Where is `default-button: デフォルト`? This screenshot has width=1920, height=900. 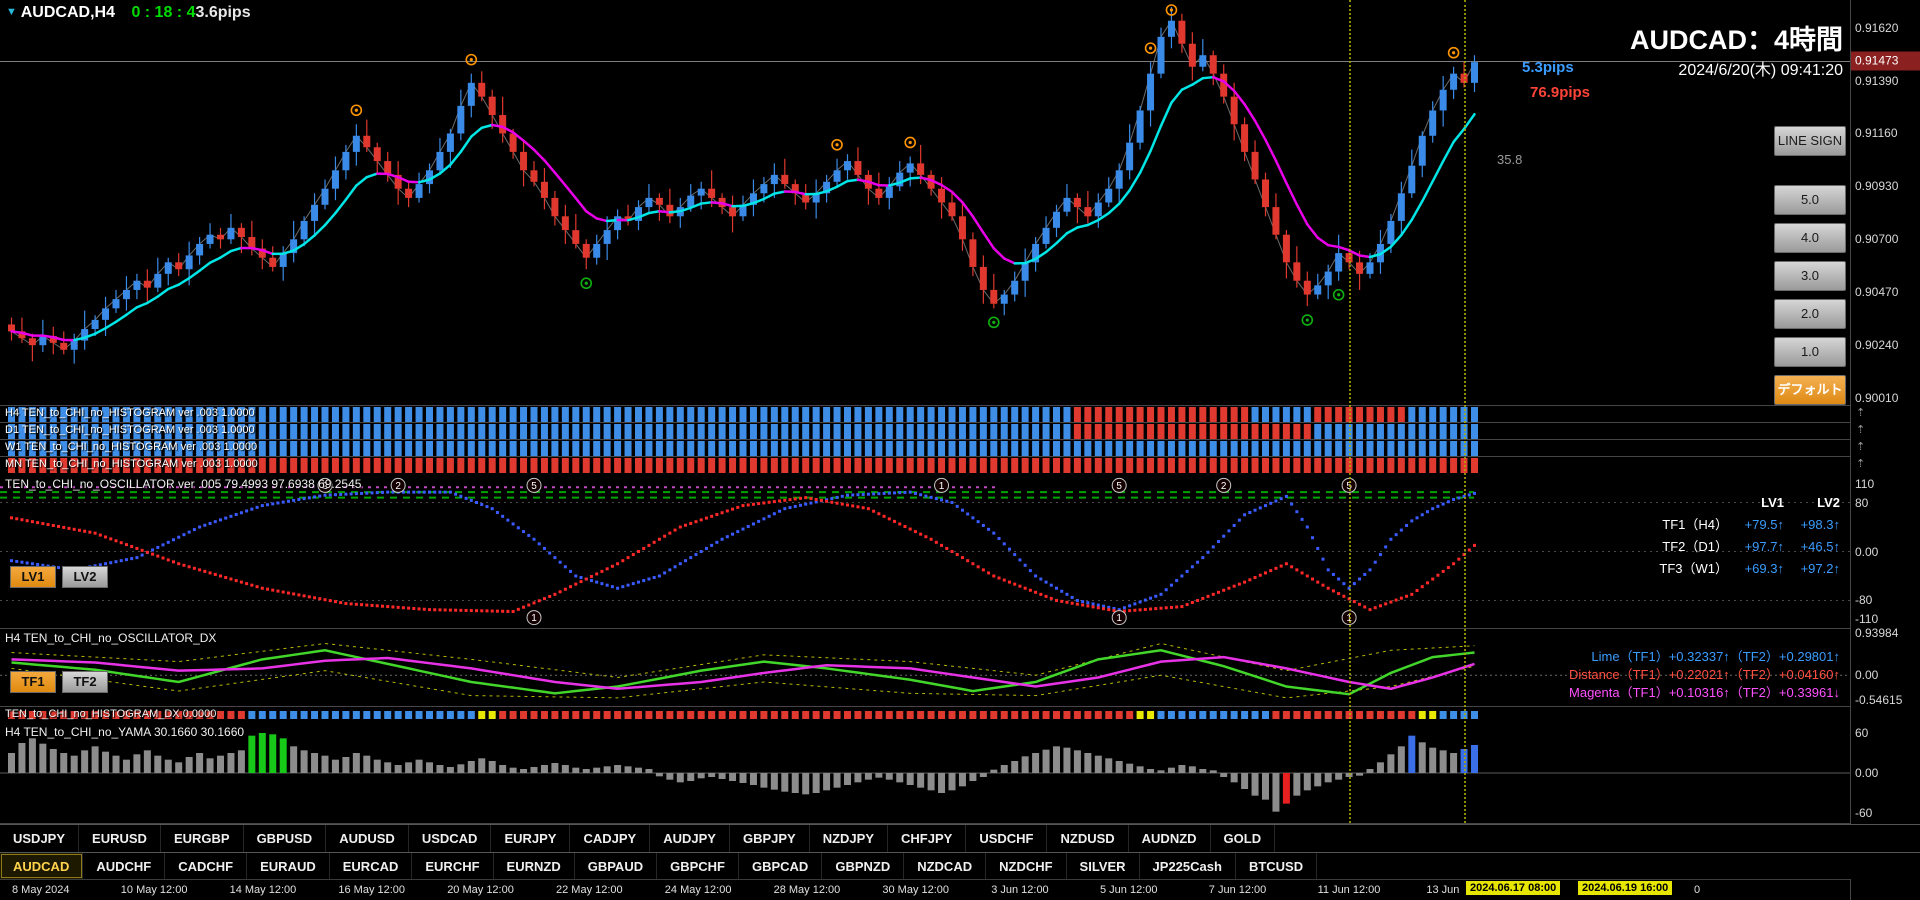 default-button: デフォルト is located at coordinates (1810, 390).